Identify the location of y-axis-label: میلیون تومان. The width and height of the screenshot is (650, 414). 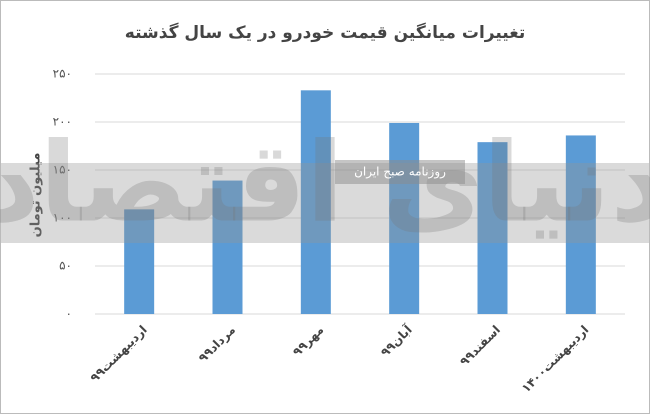
(36, 195).